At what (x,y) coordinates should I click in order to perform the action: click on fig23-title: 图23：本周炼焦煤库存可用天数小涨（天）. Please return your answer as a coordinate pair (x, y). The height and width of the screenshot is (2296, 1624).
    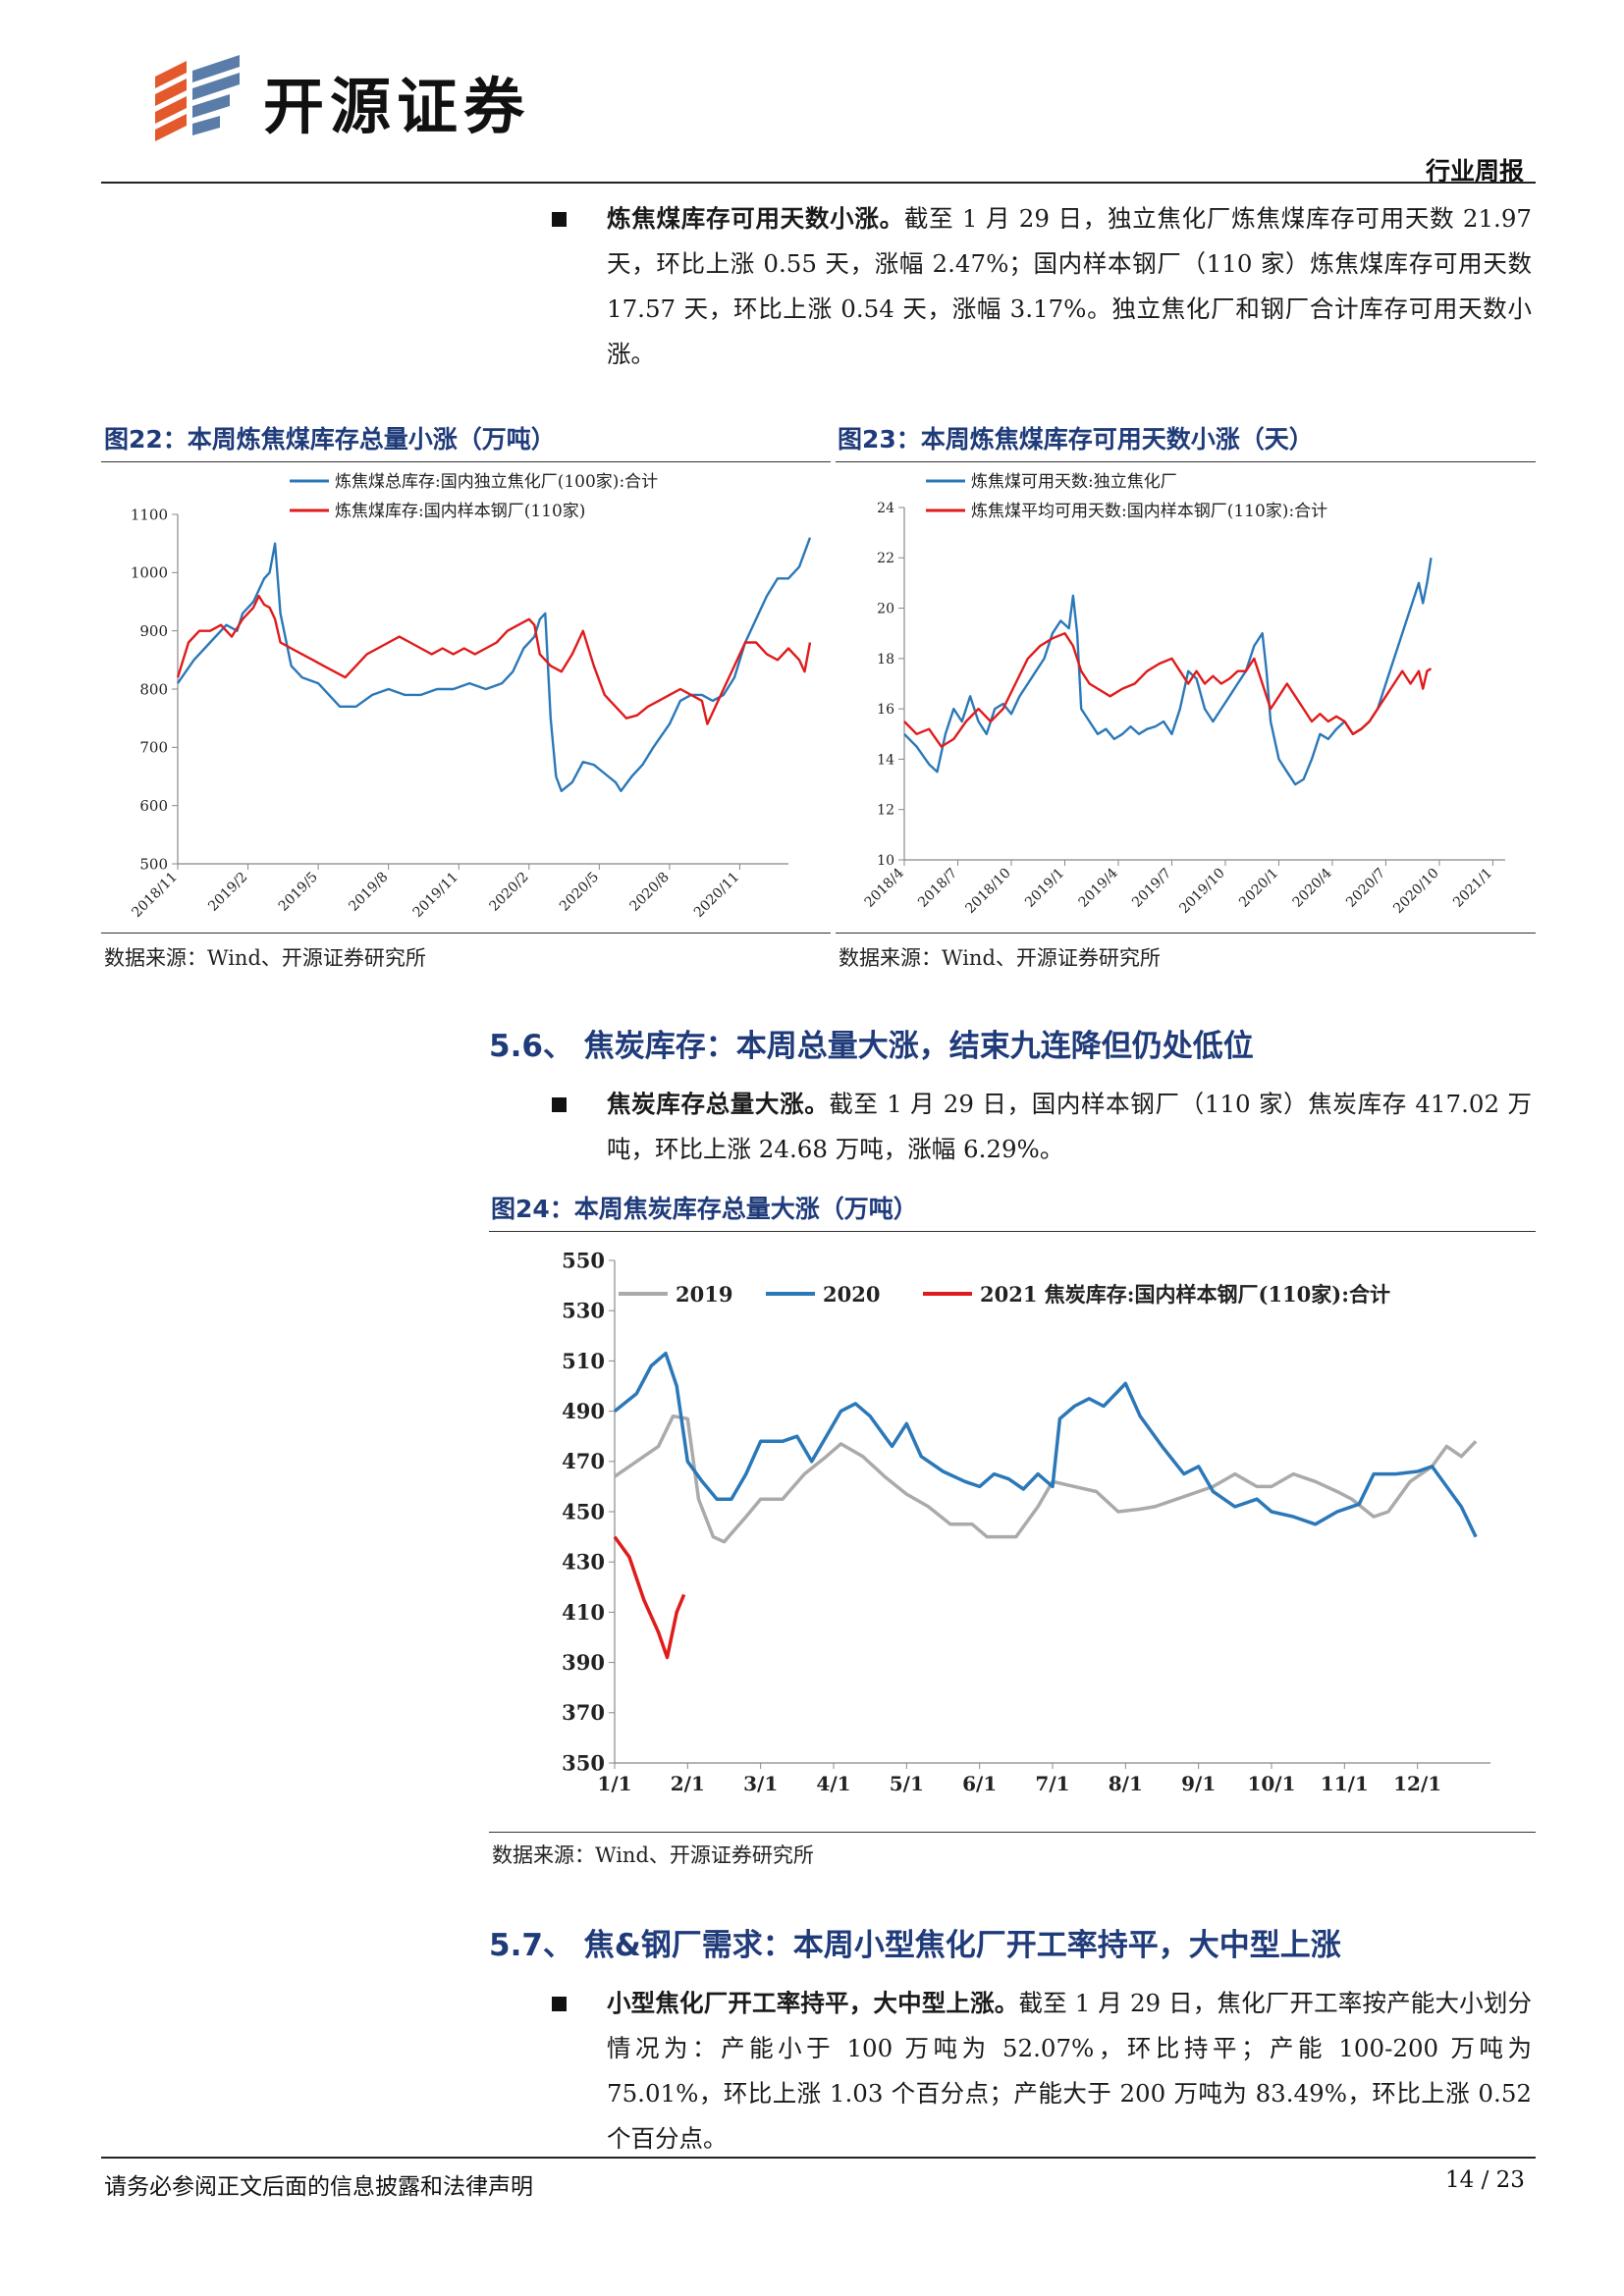
    Looking at the image, I should click on (1076, 439).